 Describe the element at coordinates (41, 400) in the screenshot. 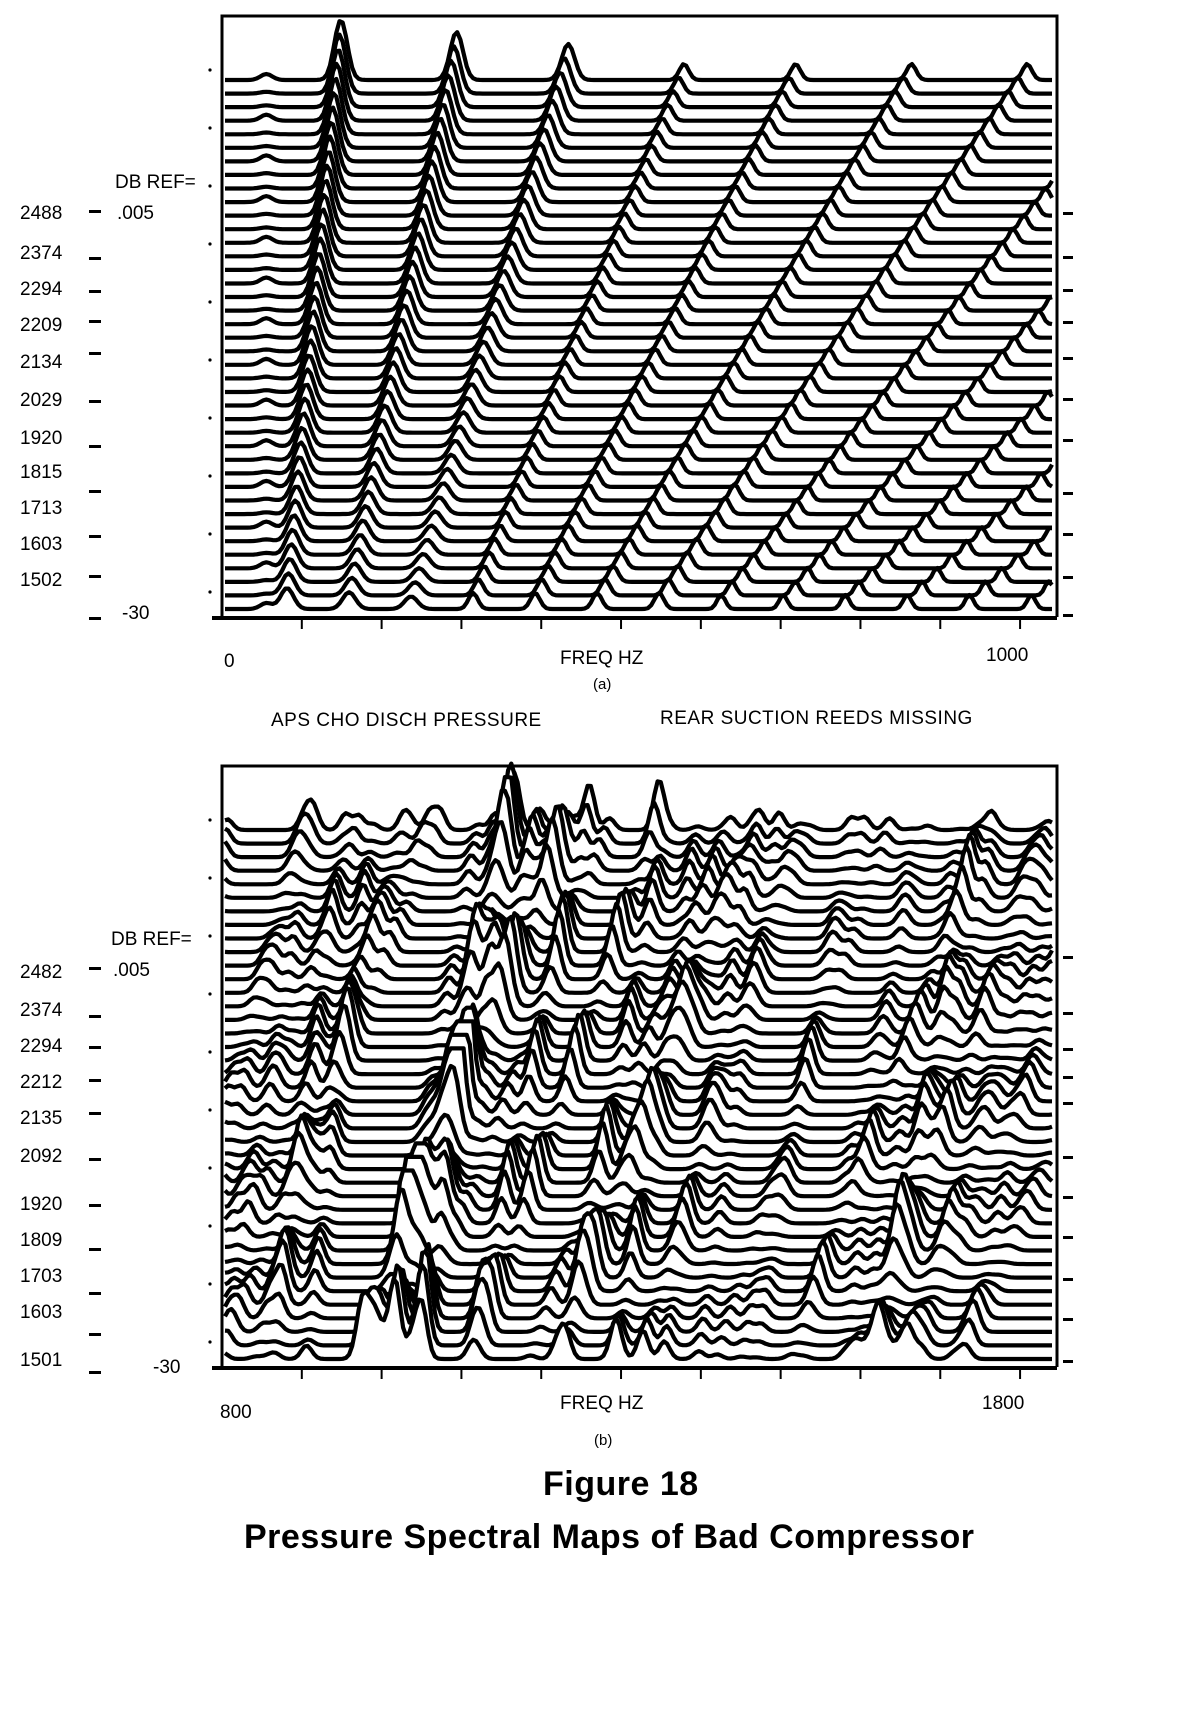

I see `rpm-tick-label: 2029` at that location.